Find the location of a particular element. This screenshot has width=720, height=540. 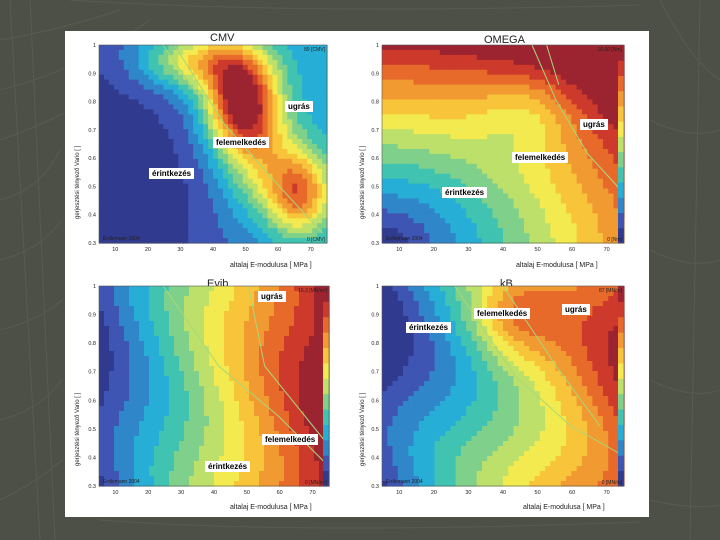

y-tick-label: 0.9 is located at coordinates (92, 74).